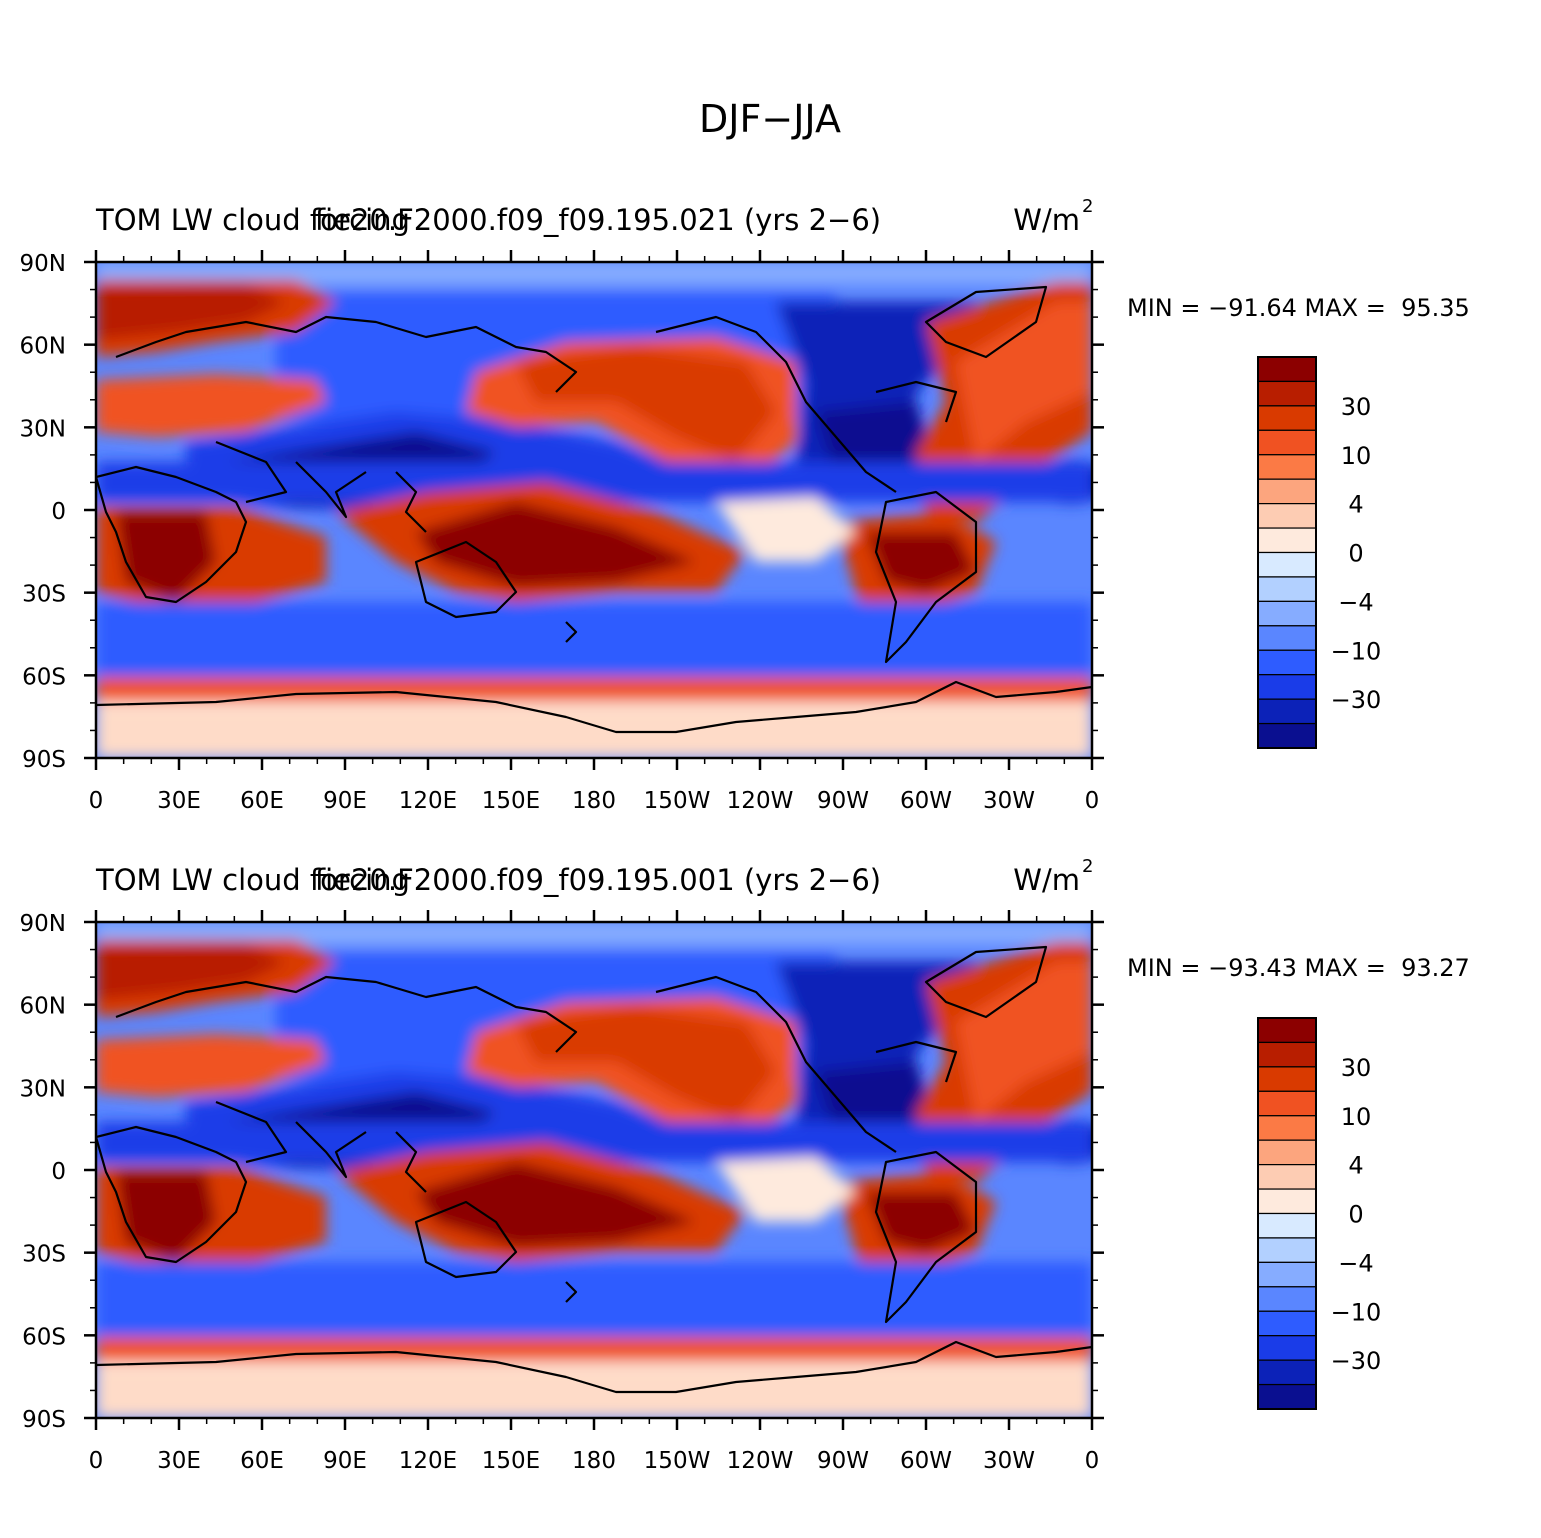 The width and height of the screenshot is (1541, 1538). I want to click on panel-1-lon-label: 120W, so click(760, 801).